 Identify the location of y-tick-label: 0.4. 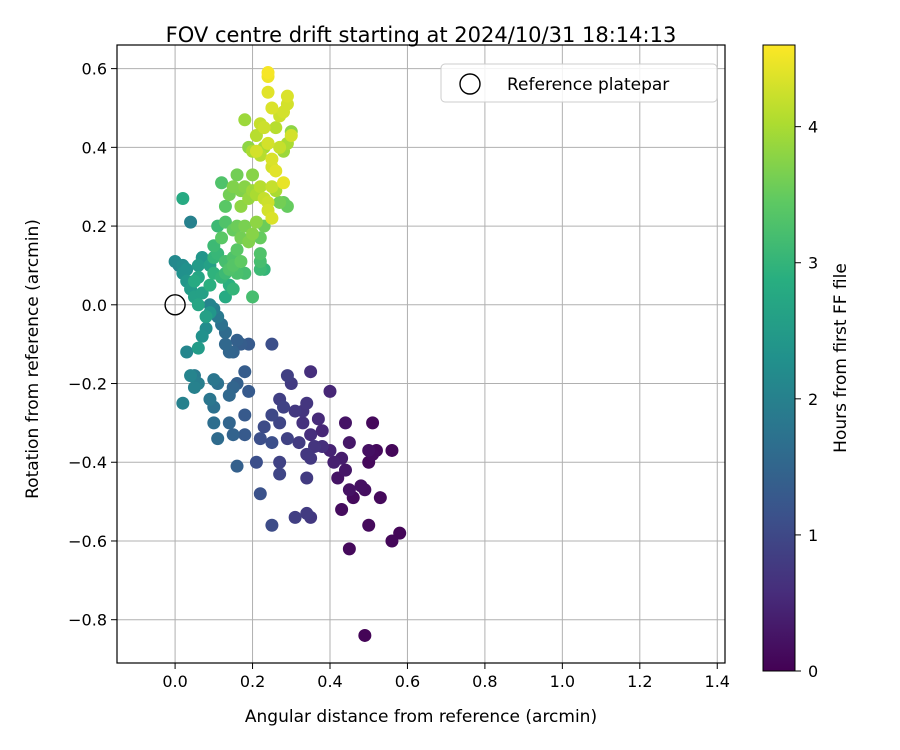
(94, 147).